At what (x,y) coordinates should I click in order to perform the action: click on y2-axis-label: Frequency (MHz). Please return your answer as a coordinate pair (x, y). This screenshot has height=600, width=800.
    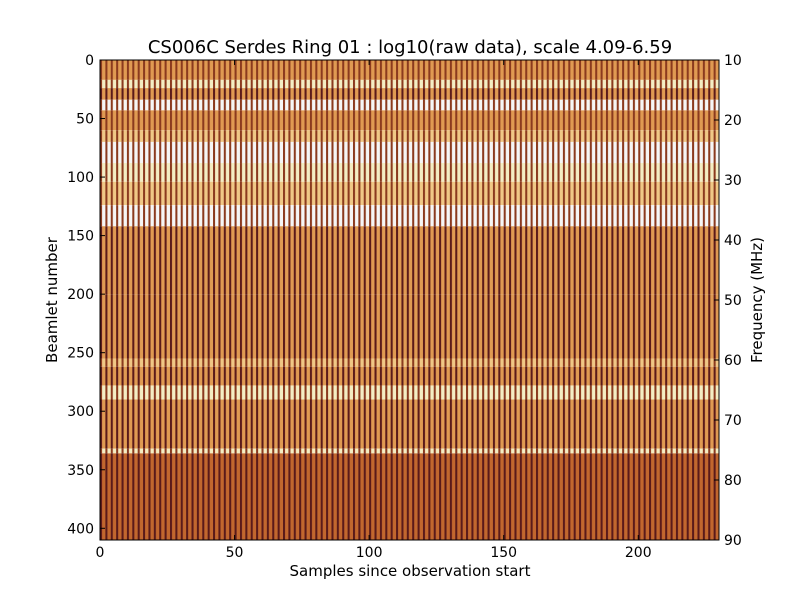
    Looking at the image, I should click on (757, 300).